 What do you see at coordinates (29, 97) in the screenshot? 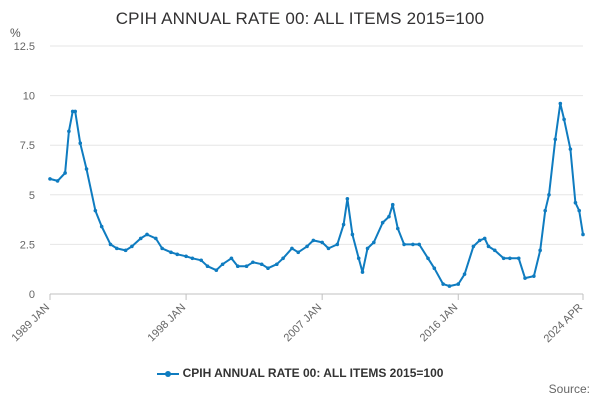
I see `y-tick-label: 10` at bounding box center [29, 97].